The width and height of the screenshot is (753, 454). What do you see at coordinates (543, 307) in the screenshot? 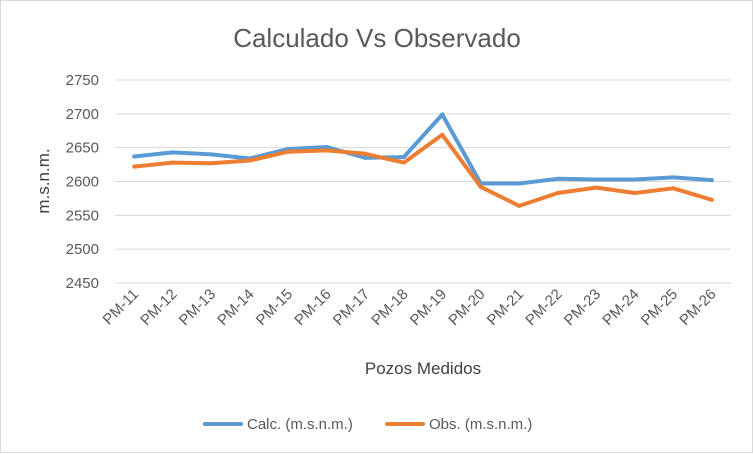
I see `x-tick-label: PM-22` at bounding box center [543, 307].